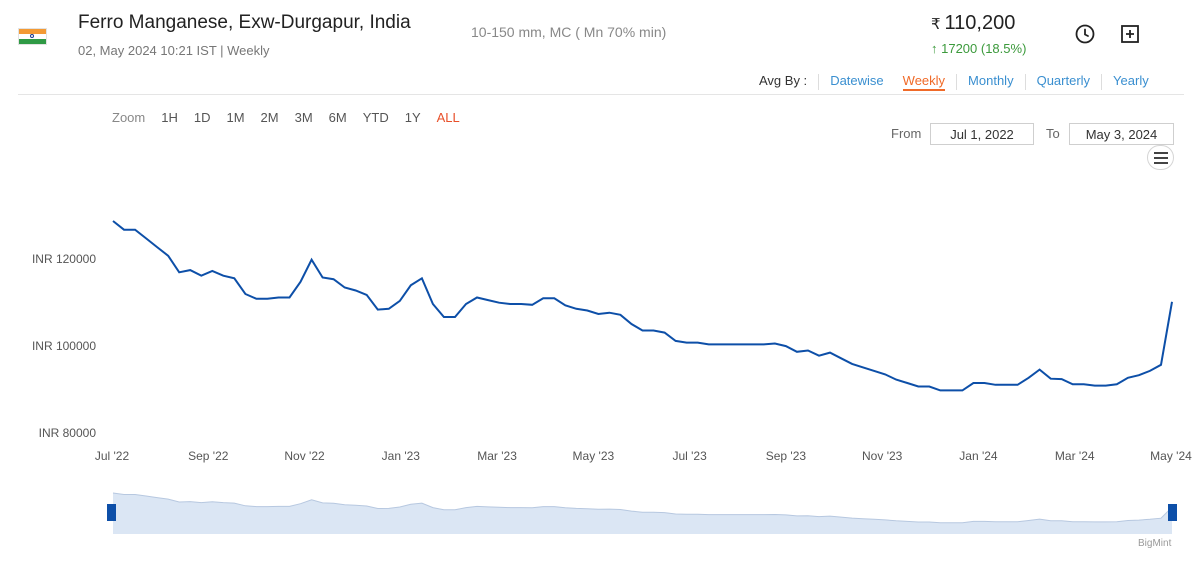  I want to click on add-box-icon, so click(1130, 34).